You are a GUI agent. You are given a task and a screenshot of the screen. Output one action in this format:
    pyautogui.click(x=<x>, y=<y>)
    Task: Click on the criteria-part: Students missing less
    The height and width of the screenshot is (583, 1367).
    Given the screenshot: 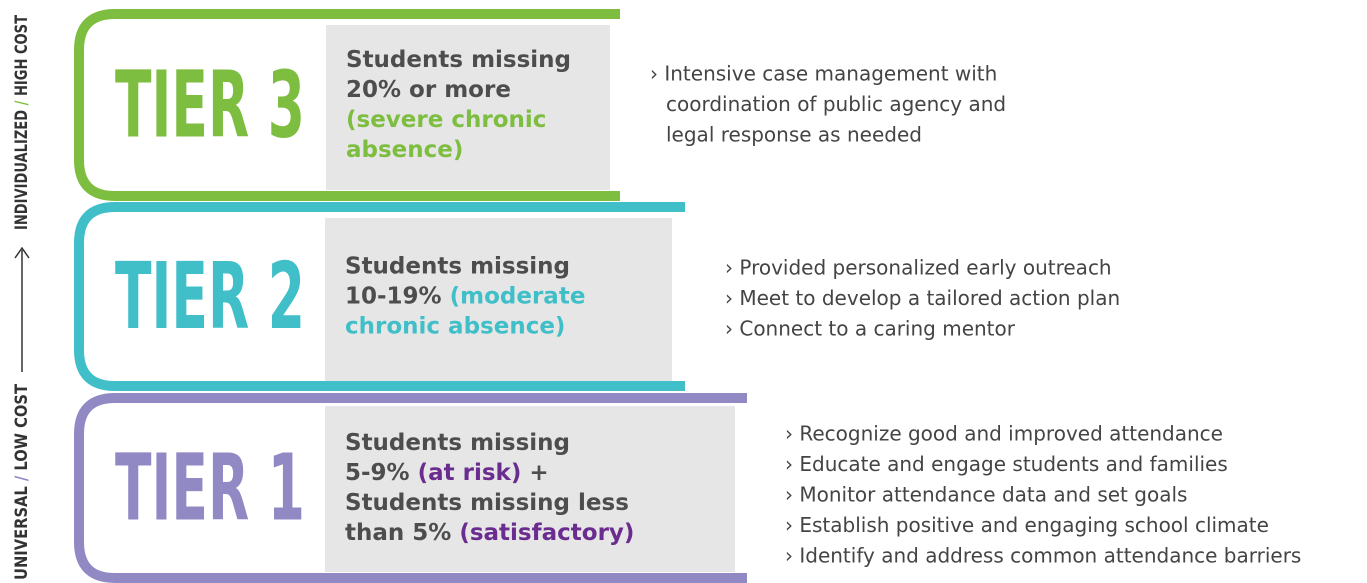 What is the action you would take?
    pyautogui.click(x=487, y=503)
    